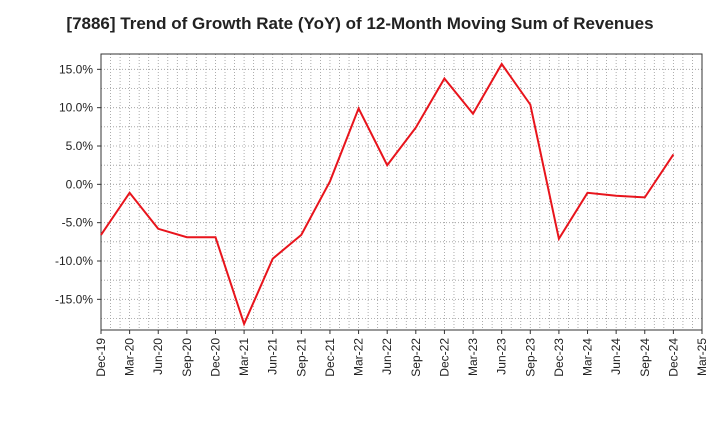 The height and width of the screenshot is (440, 720). Describe the element at coordinates (76, 108) in the screenshot. I see `y-tick-label: 10.0%` at that location.